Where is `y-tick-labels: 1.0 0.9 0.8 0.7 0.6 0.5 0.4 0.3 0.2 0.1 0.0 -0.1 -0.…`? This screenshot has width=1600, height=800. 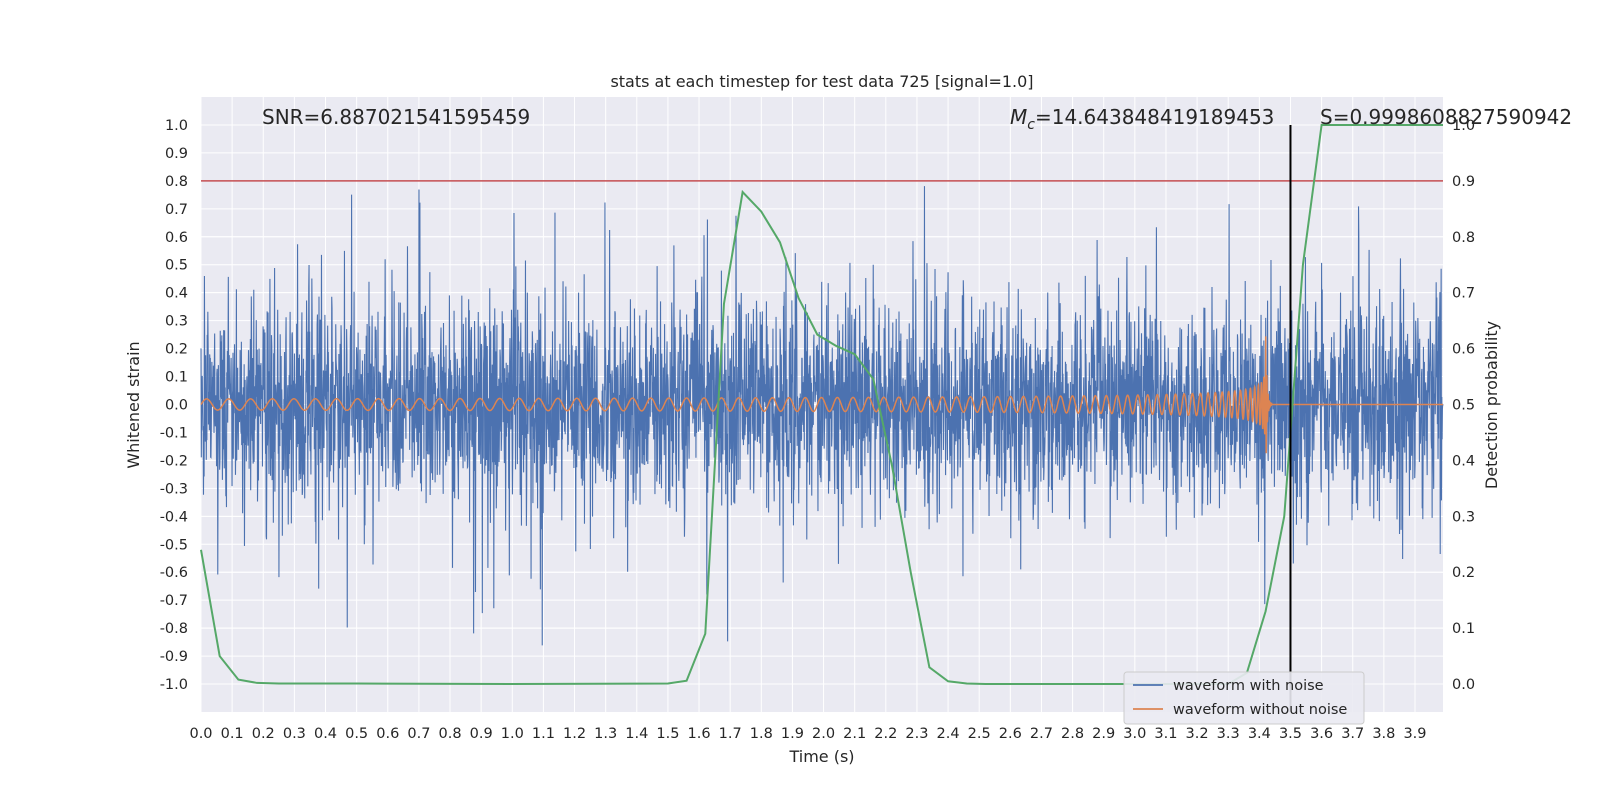 y-tick-labels: 1.0 0.9 0.8 0.7 0.6 0.5 0.4 0.3 0.2 0.1 0.0 -0.1 -0.… is located at coordinates (174, 405).